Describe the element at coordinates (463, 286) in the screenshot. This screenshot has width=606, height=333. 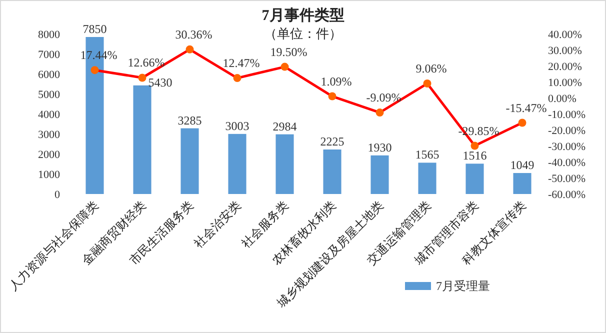
I see `legend-label: 7月受理量` at that location.